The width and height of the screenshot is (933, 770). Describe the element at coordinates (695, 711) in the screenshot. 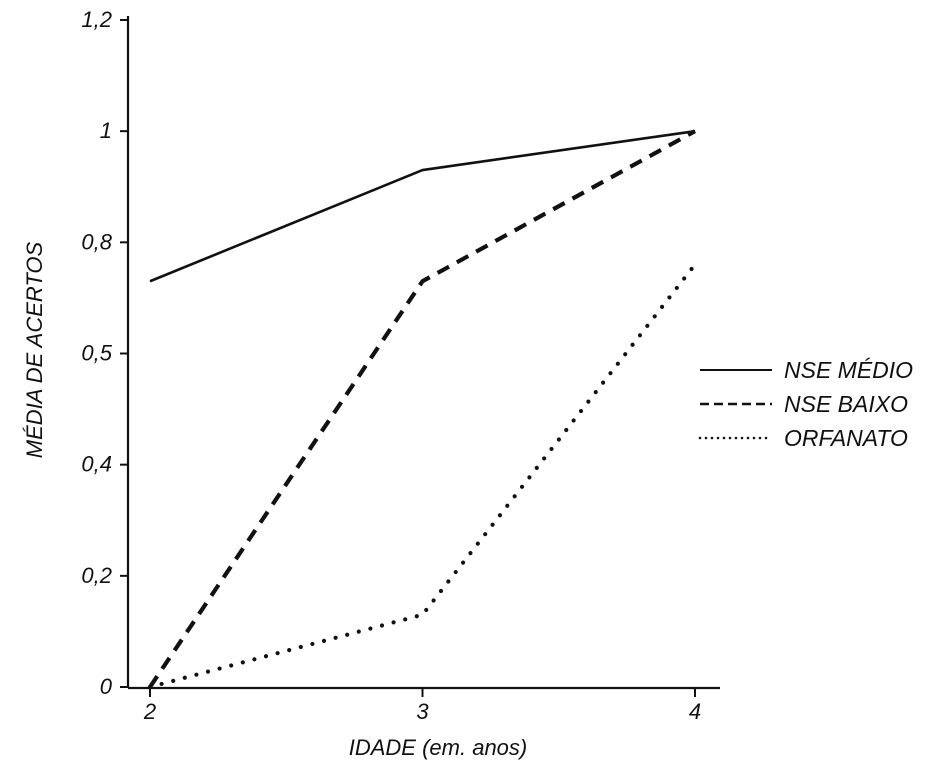

I see `x-tick-label: 4` at that location.